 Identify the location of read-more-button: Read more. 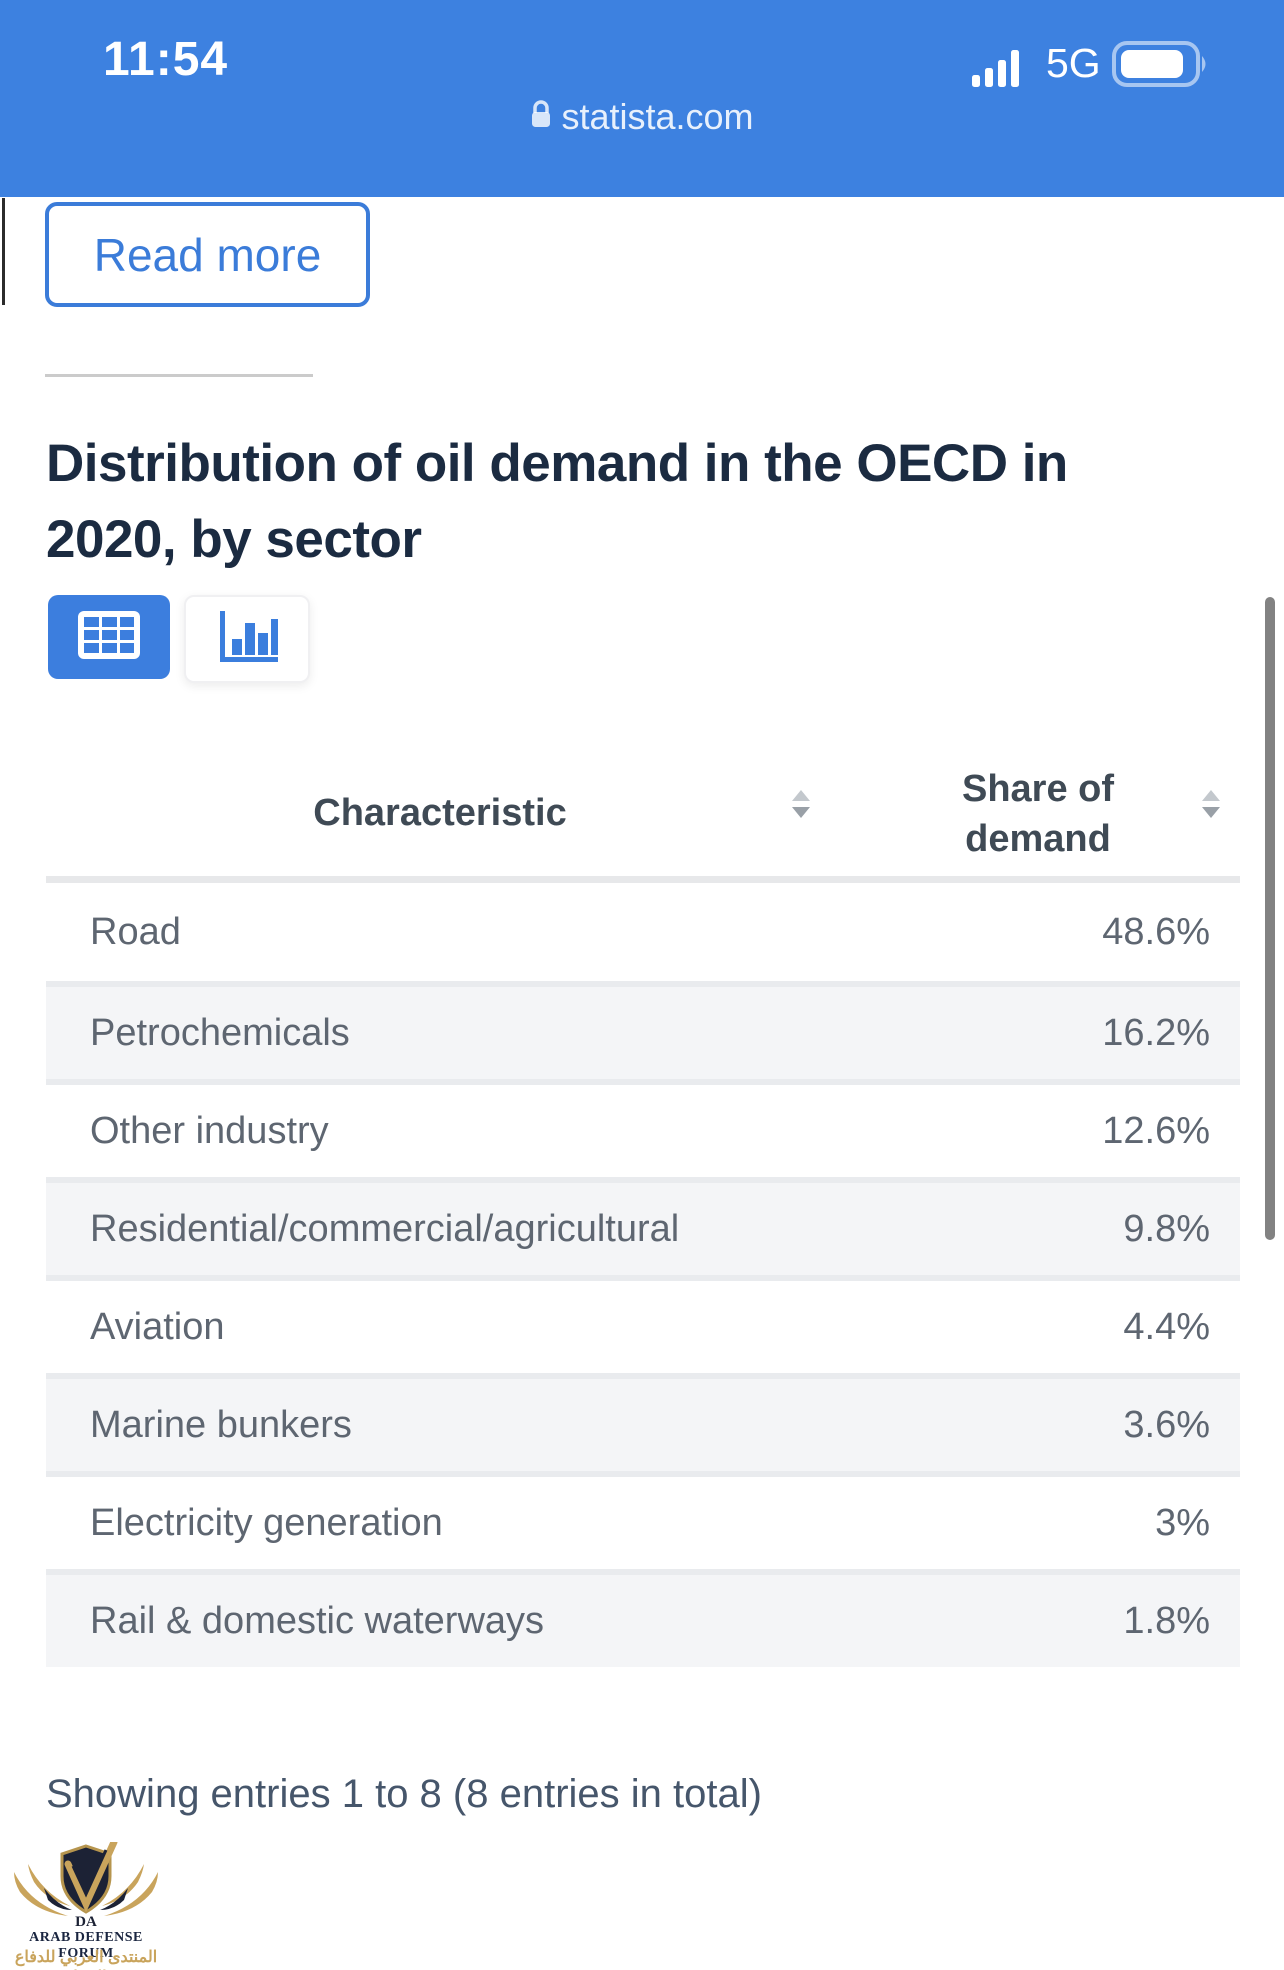
(207, 254).